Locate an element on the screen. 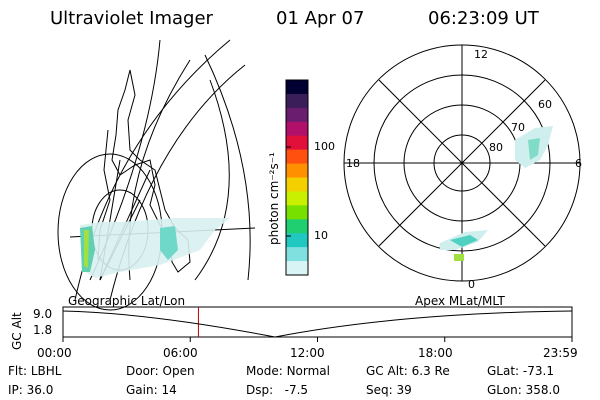  mlt-label-18: 18 is located at coordinates (353, 163).